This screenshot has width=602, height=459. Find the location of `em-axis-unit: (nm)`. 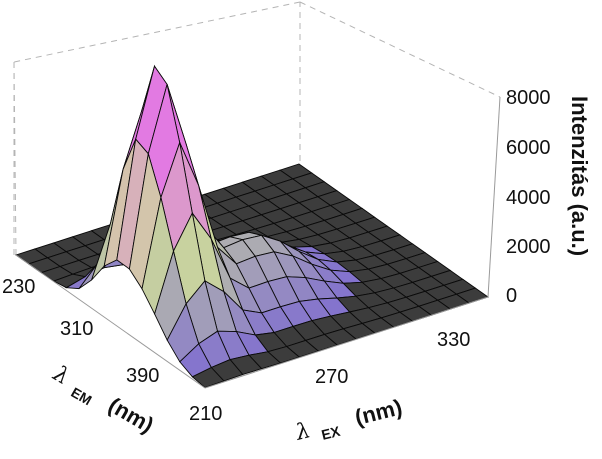

em-axis-unit: (nm) is located at coordinates (131, 414).